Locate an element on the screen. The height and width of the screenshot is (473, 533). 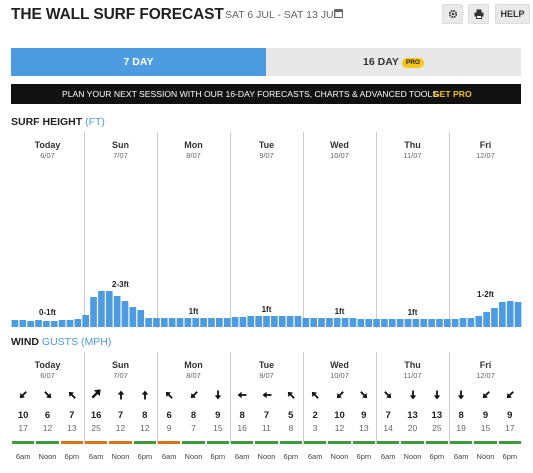
wind-gust: 19 is located at coordinates (461, 428).